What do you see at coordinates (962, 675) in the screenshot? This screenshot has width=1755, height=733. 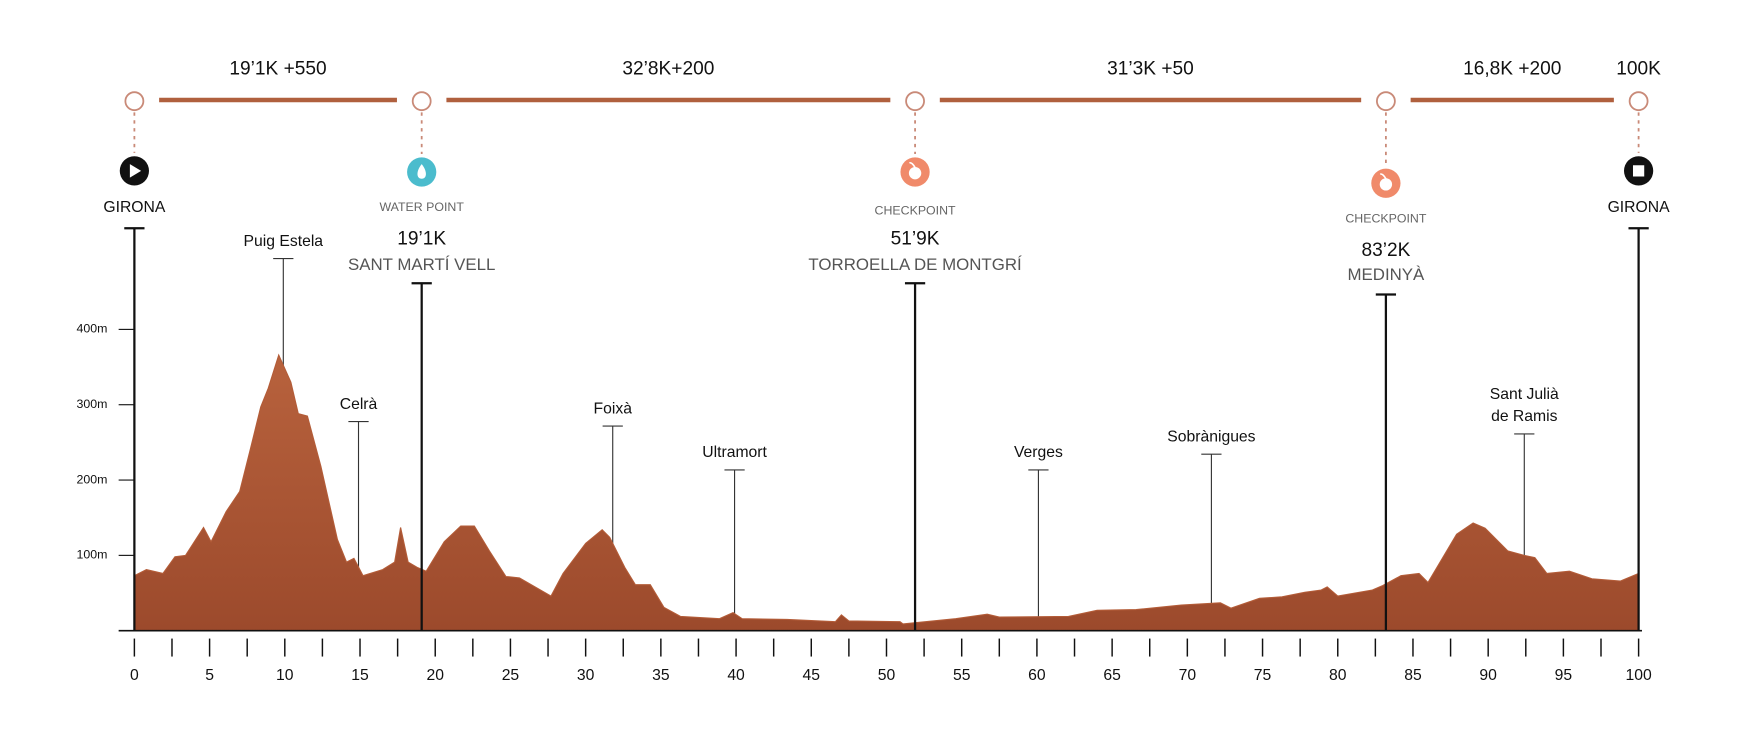 I see `x-tick-label: 55` at bounding box center [962, 675].